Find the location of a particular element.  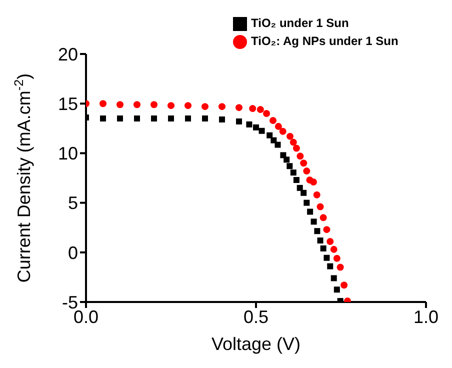

y-tick-label: 0 is located at coordinates (73, 252).